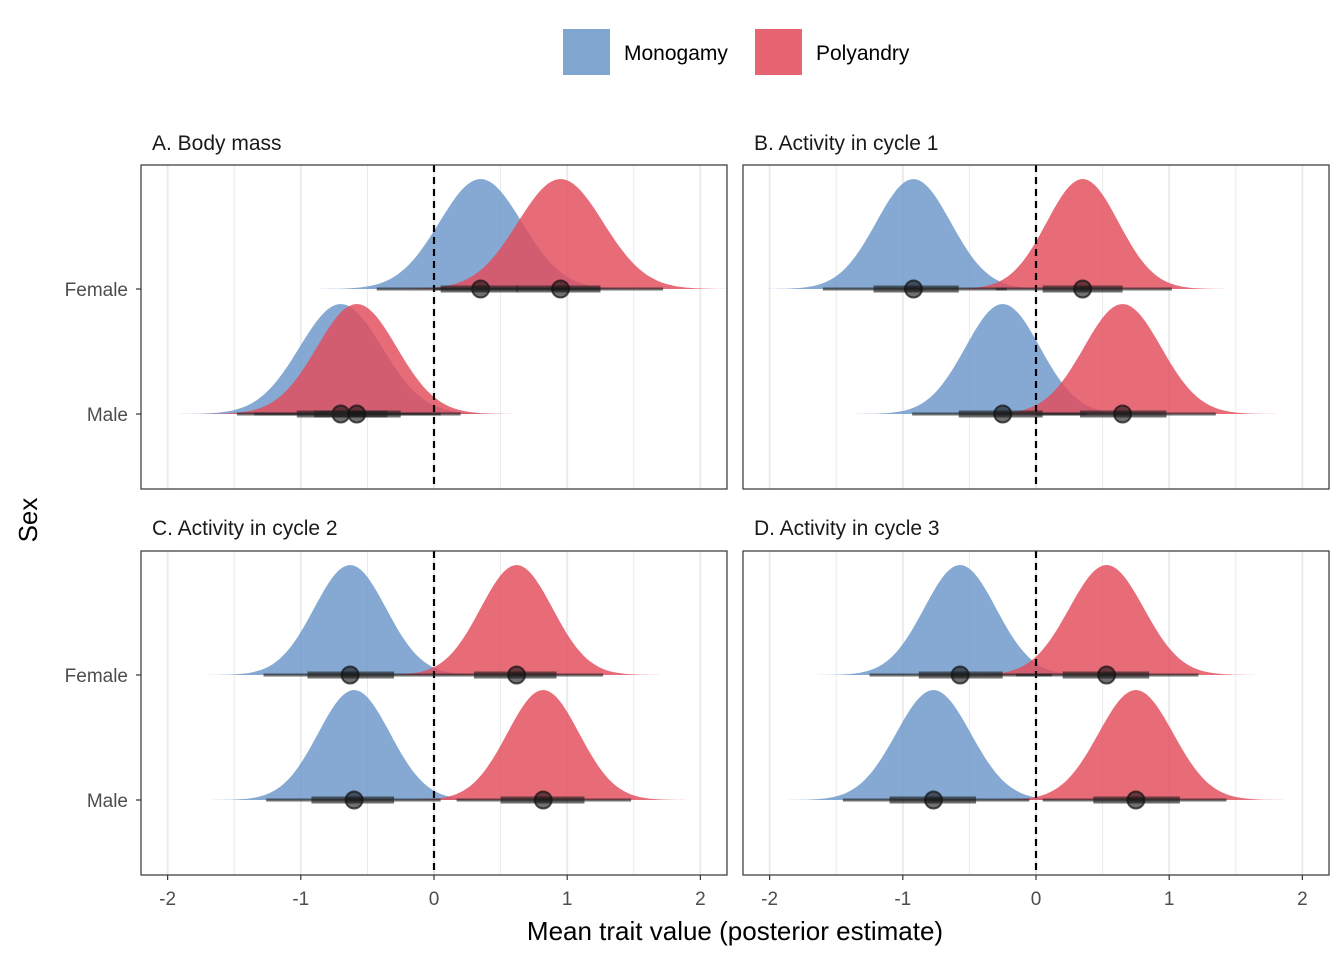 This screenshot has height=960, width=1344. Describe the element at coordinates (245, 528) in the screenshot. I see `facet-title: C. Activity in cycle 2` at that location.